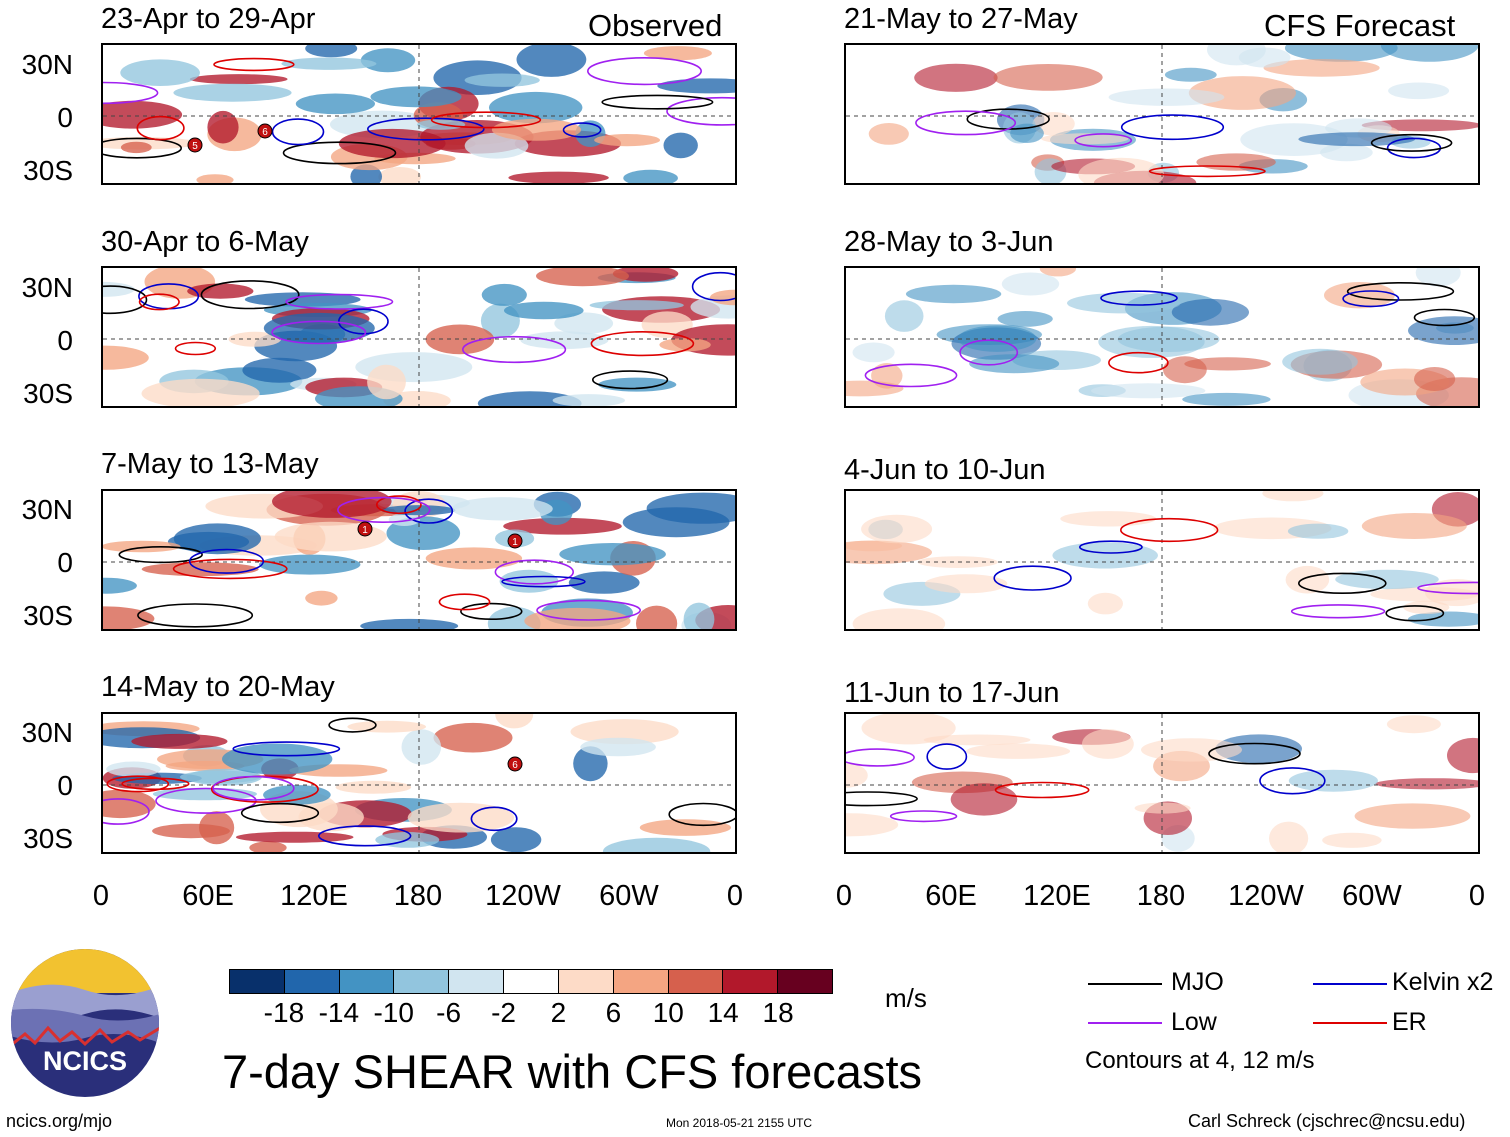 The width and height of the screenshot is (1510, 1137). I want to click on panel-title-8: 11-Jun to 17-Jun, so click(952, 693).